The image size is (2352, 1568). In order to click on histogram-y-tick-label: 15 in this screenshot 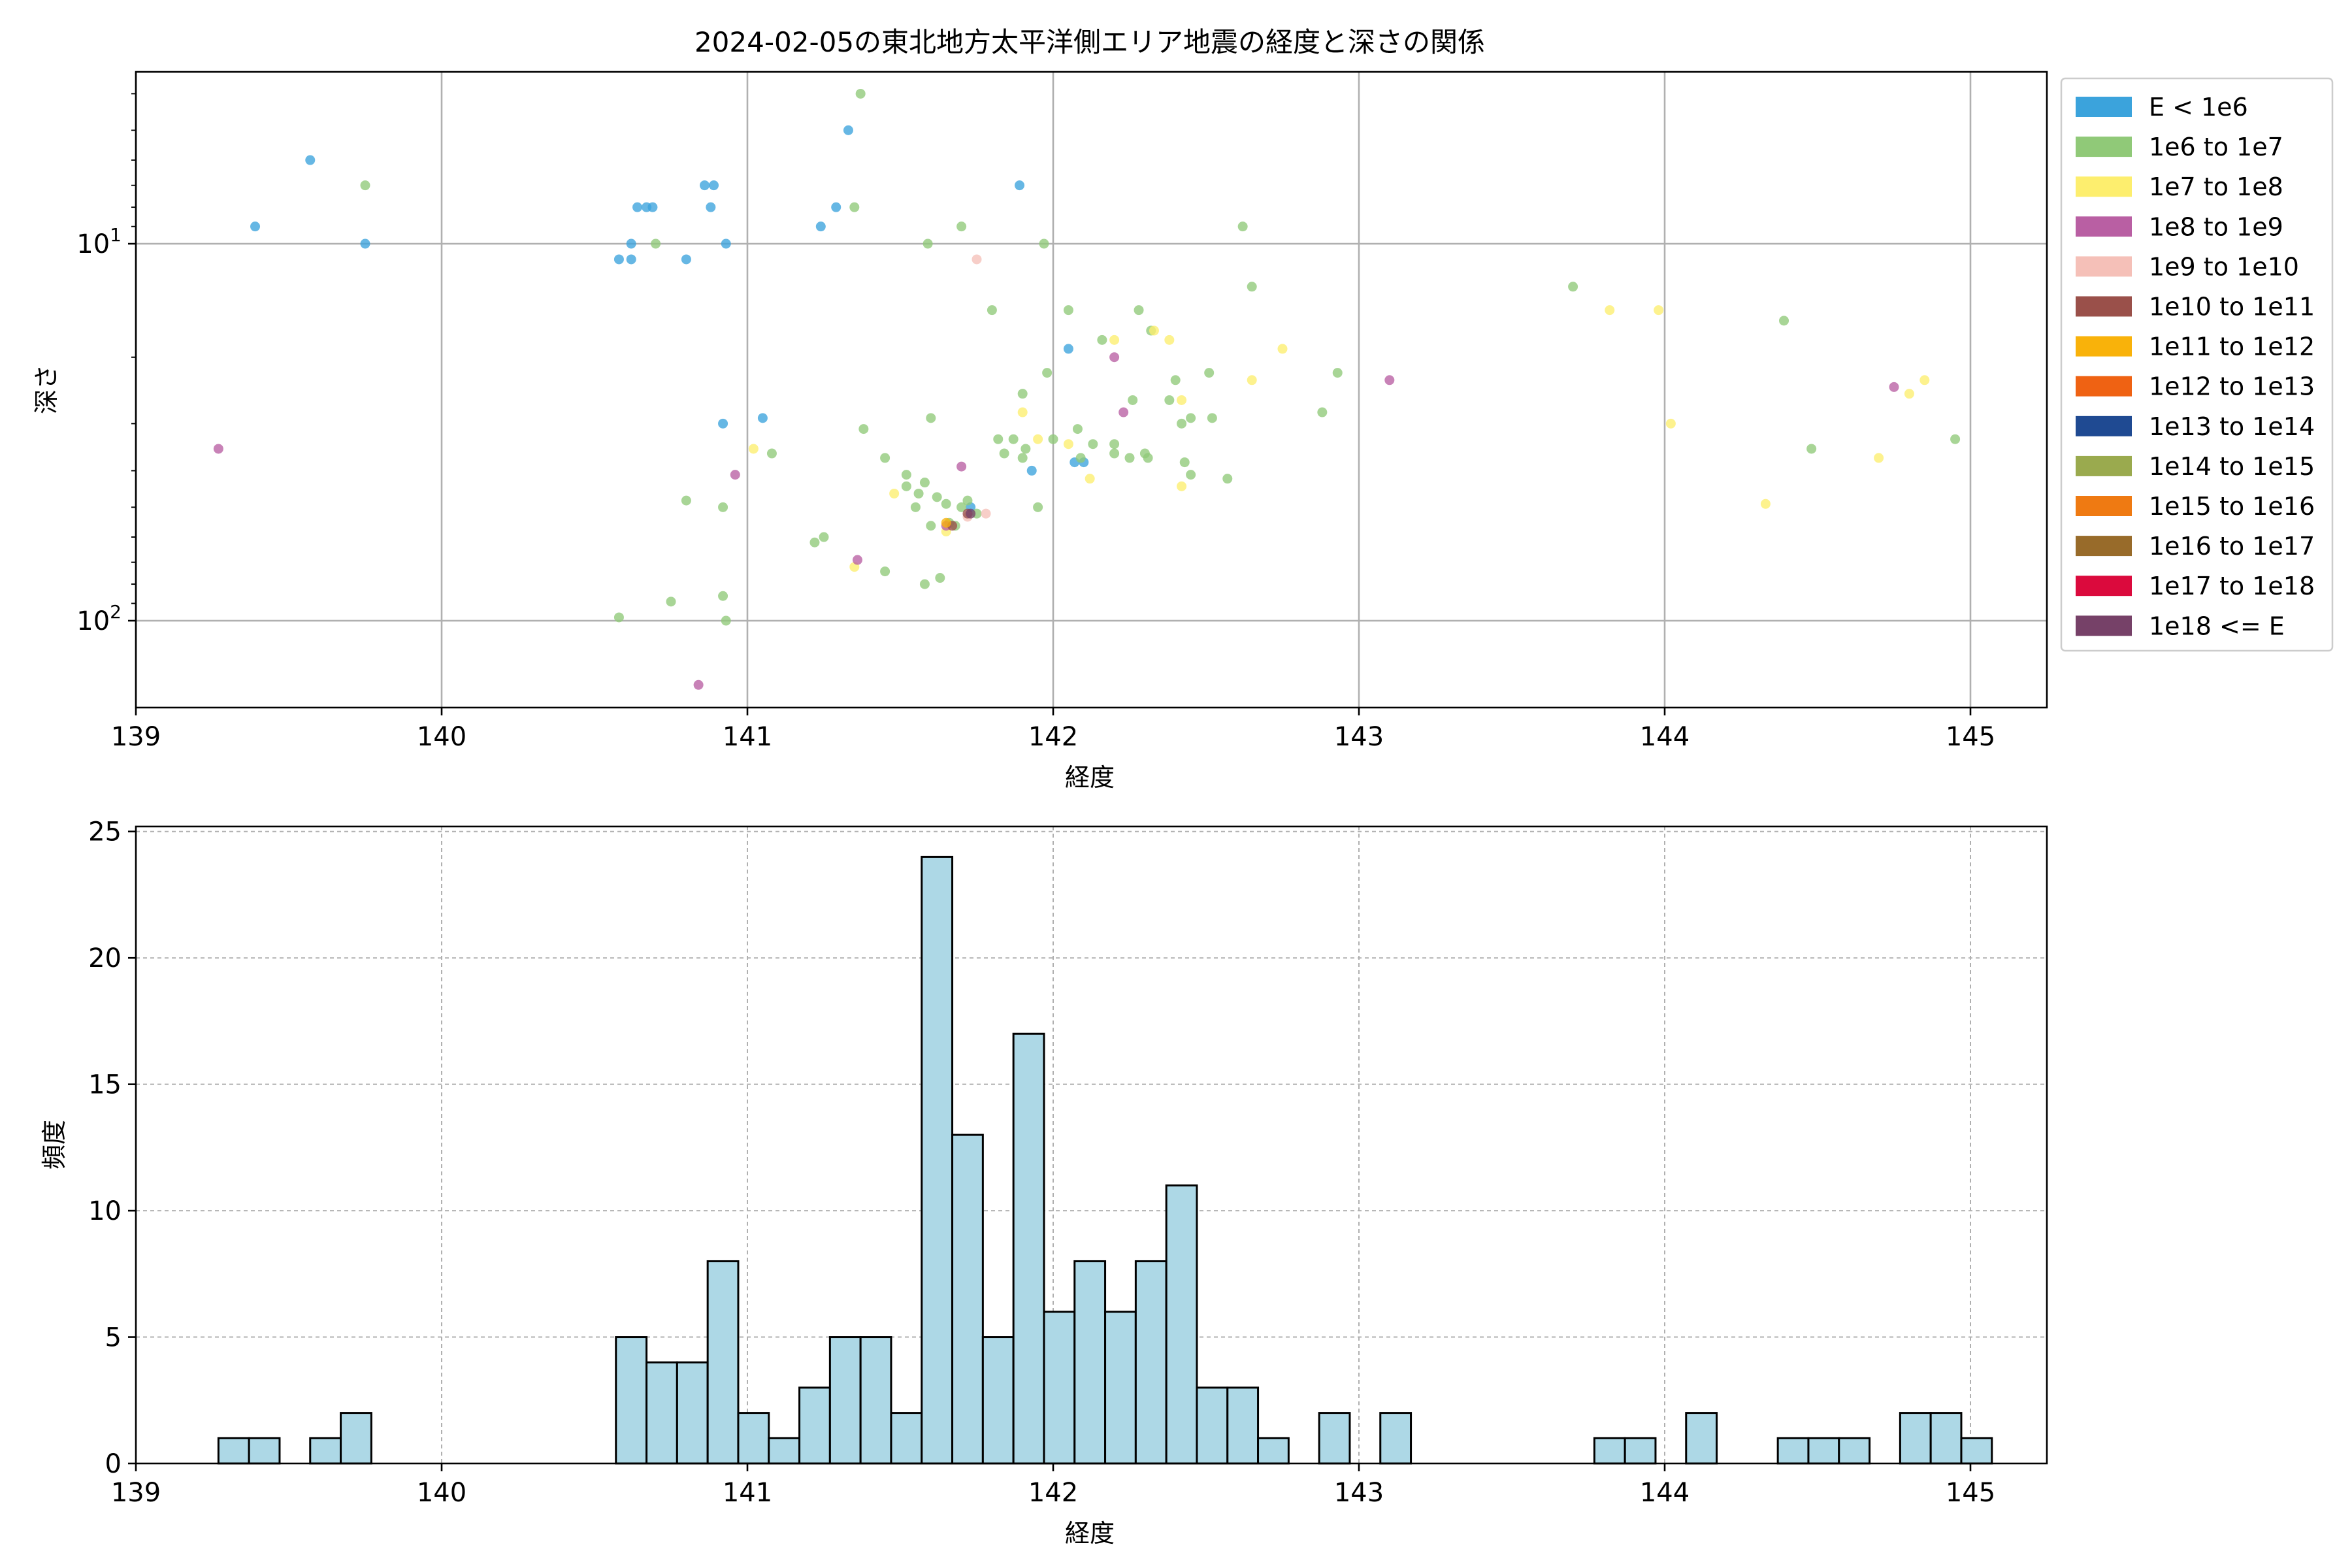, I will do `click(105, 1085)`.